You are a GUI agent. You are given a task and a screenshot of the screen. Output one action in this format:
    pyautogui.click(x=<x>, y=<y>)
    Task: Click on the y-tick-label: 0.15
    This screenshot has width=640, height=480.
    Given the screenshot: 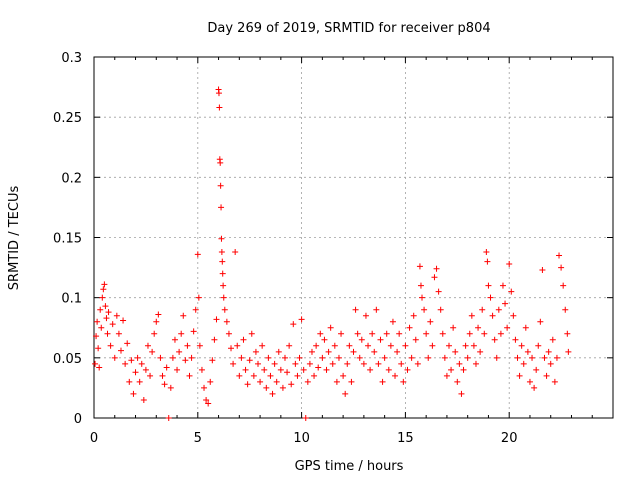 What is the action you would take?
    pyautogui.click(x=67, y=239)
    